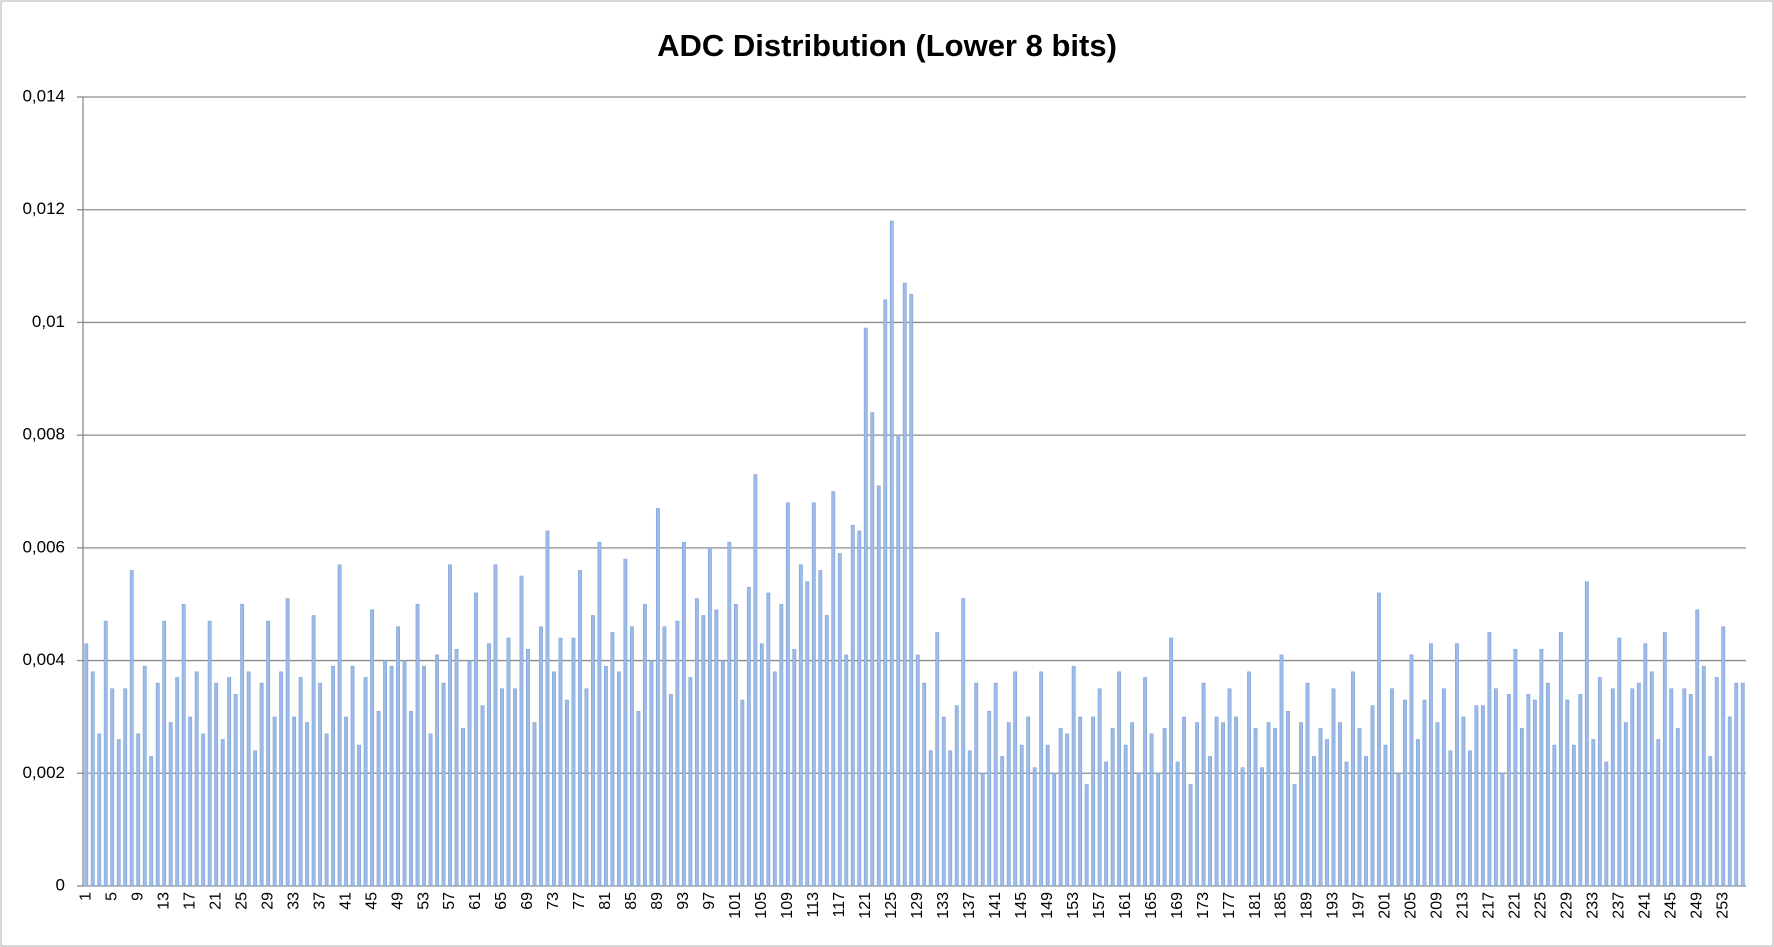  Describe the element at coordinates (1515, 905) in the screenshot. I see `x-tick-label: 221` at that location.